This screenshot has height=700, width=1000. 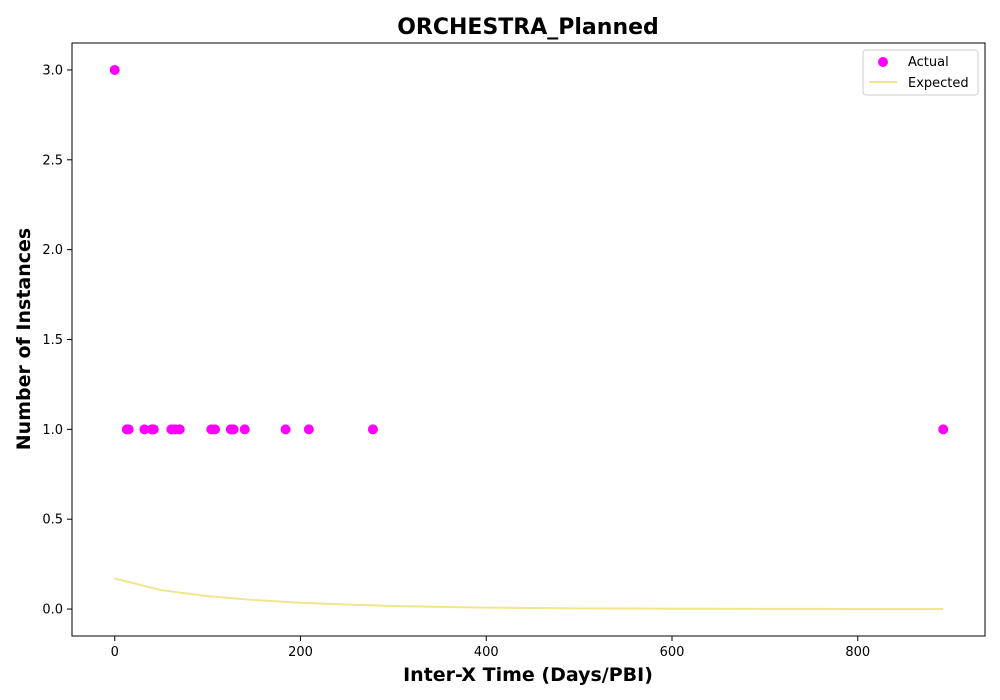 I want to click on x-tick-label: 800, so click(x=857, y=652).